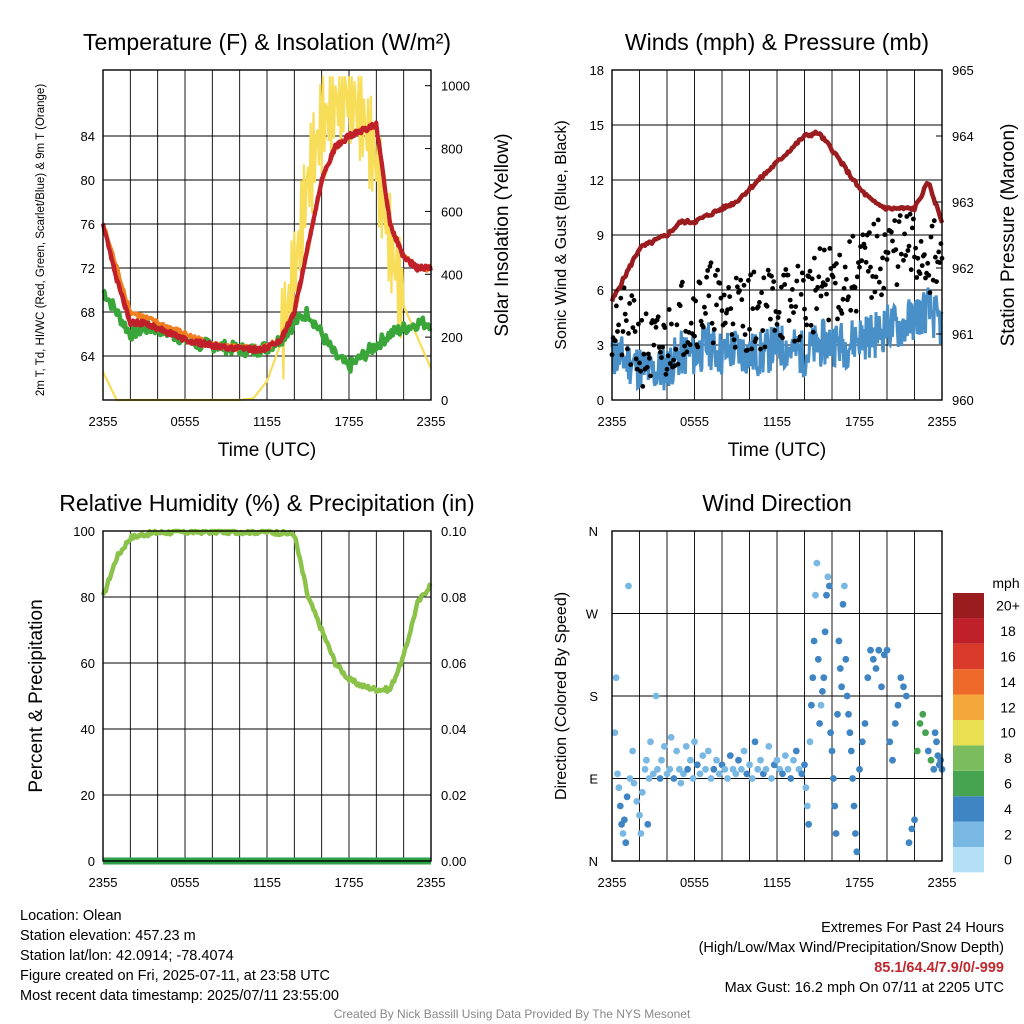 This screenshot has height=1024, width=1024. I want to click on y2-tick-label: 960, so click(963, 400).